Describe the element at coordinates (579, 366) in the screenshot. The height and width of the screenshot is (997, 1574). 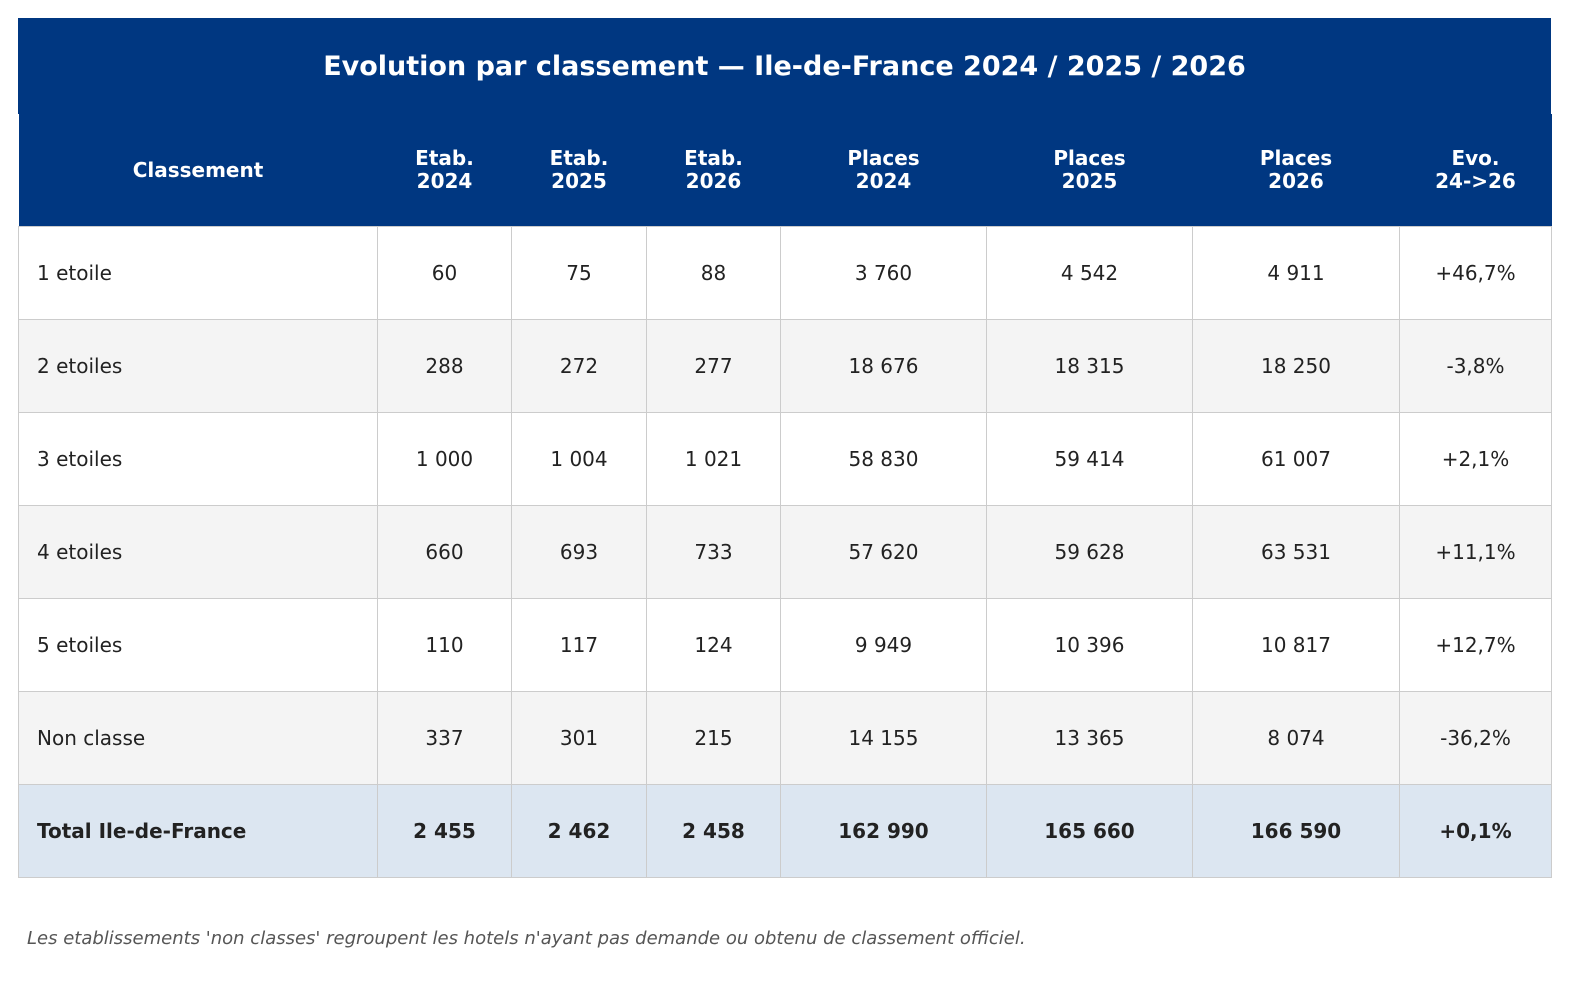
I see `cell-etab-2025: 272` at that location.